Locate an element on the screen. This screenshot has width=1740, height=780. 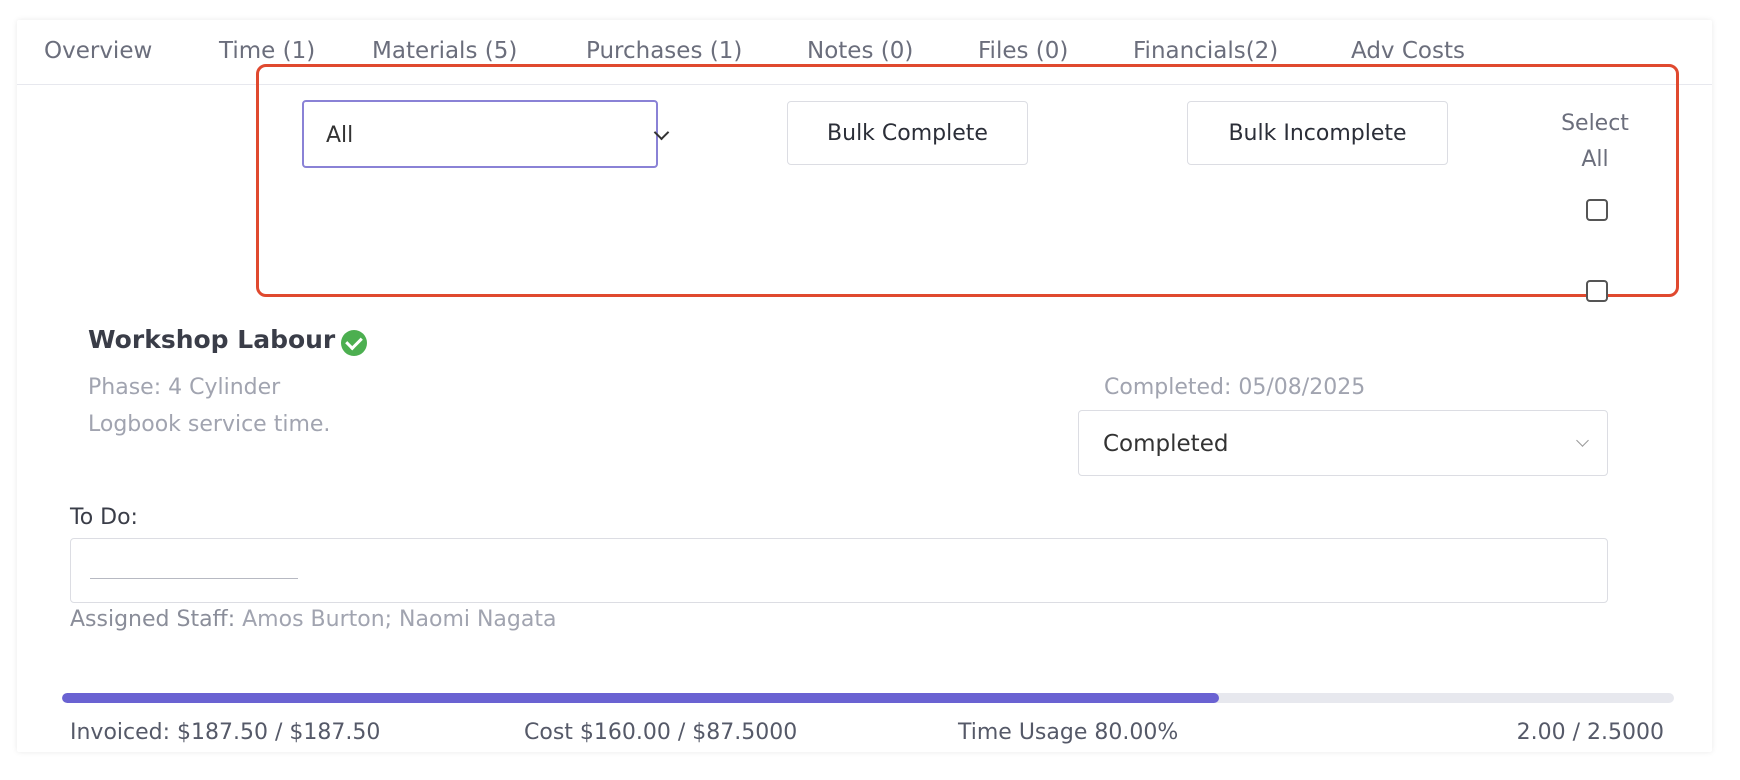
bulk-complete-button: Bulk Complete is located at coordinates (907, 133).